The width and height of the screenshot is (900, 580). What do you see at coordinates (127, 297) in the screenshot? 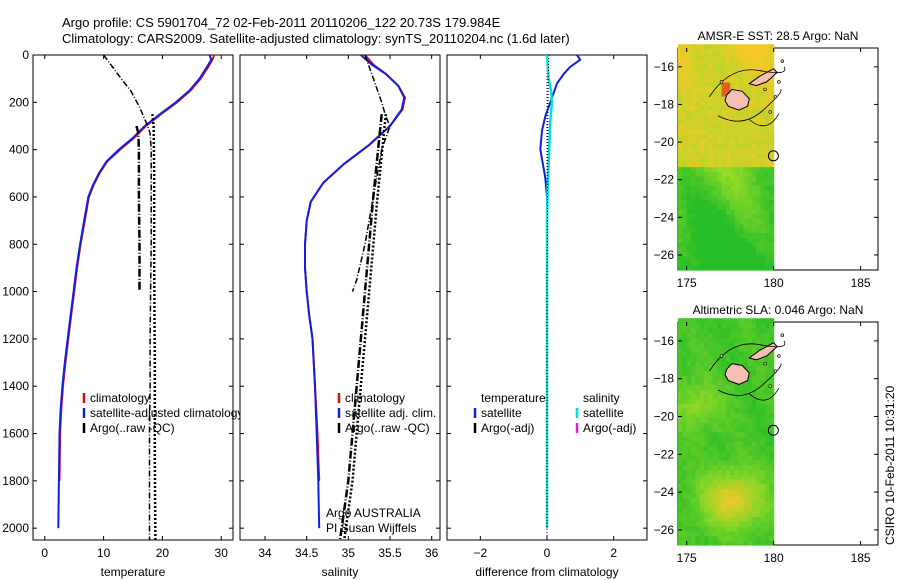
I see `series-line-argo-raw-qc--2` at bounding box center [127, 297].